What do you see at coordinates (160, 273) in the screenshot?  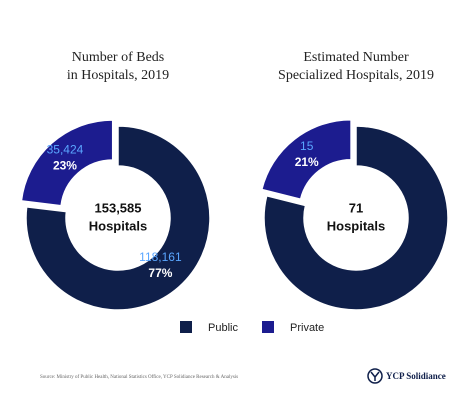 I see `share-label: 77%` at bounding box center [160, 273].